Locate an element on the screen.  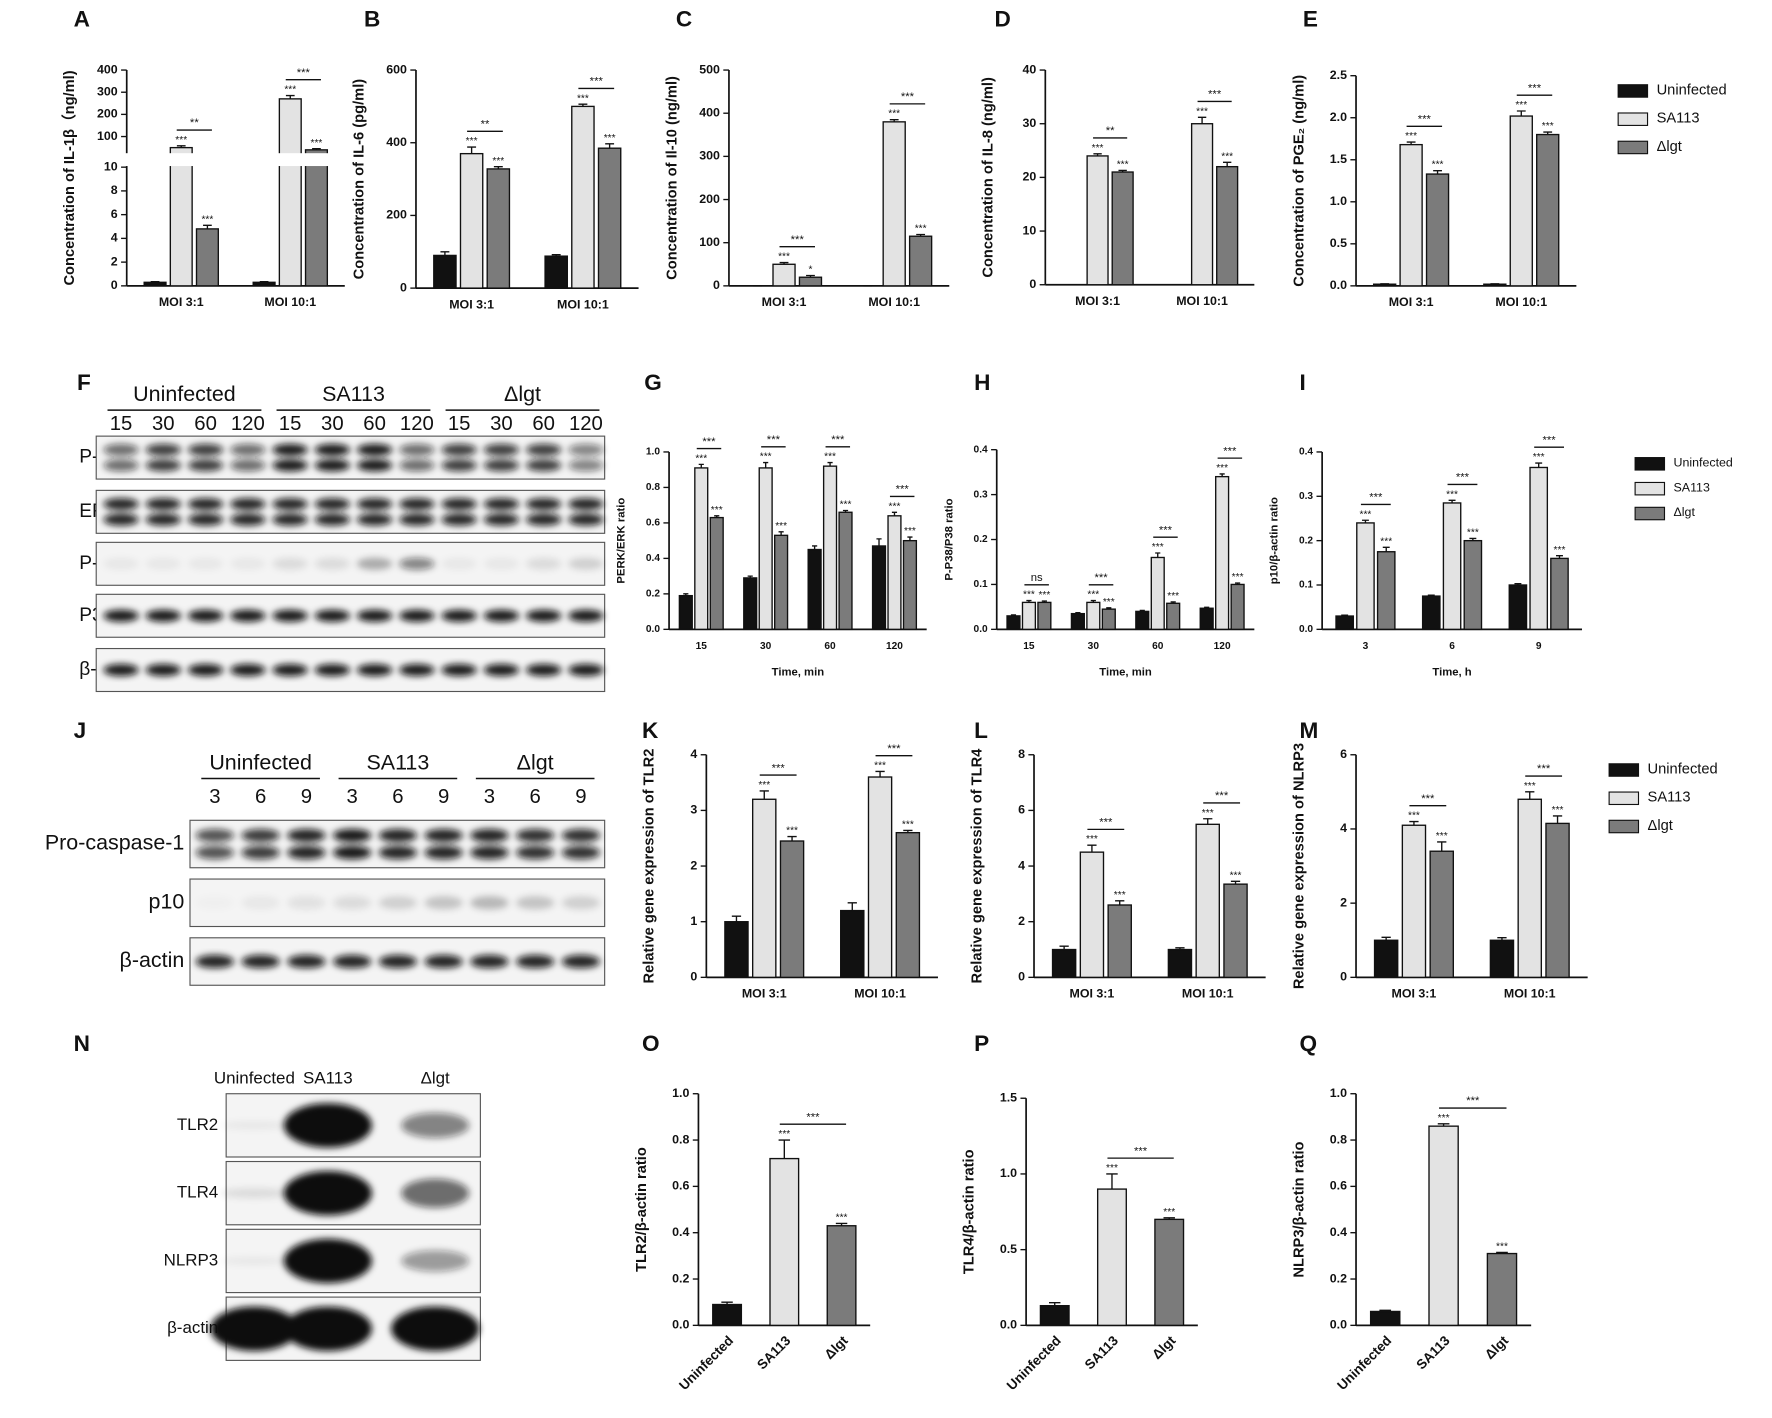
legend-label: Δlgt is located at coordinates (1669, 147).